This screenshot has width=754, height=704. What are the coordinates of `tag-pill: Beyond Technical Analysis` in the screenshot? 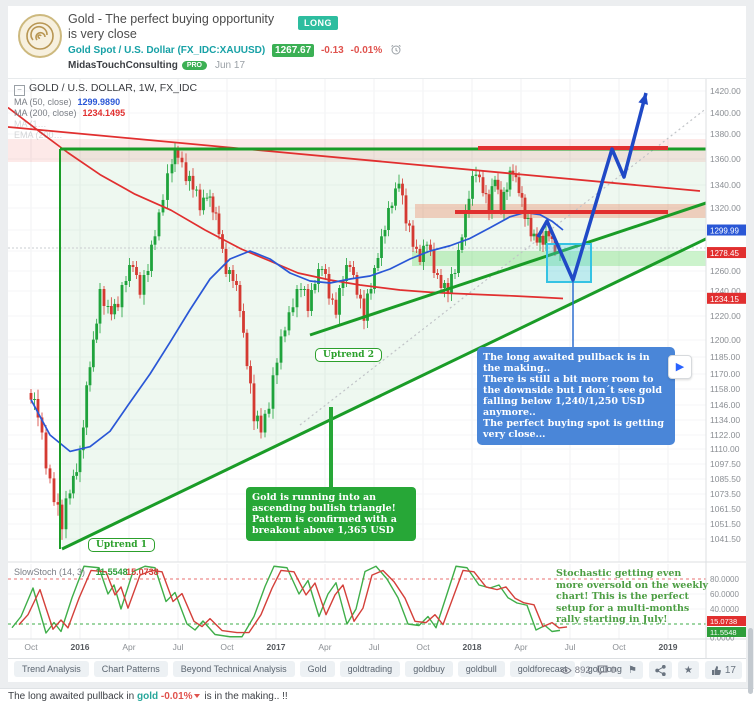 It's located at (233, 669).